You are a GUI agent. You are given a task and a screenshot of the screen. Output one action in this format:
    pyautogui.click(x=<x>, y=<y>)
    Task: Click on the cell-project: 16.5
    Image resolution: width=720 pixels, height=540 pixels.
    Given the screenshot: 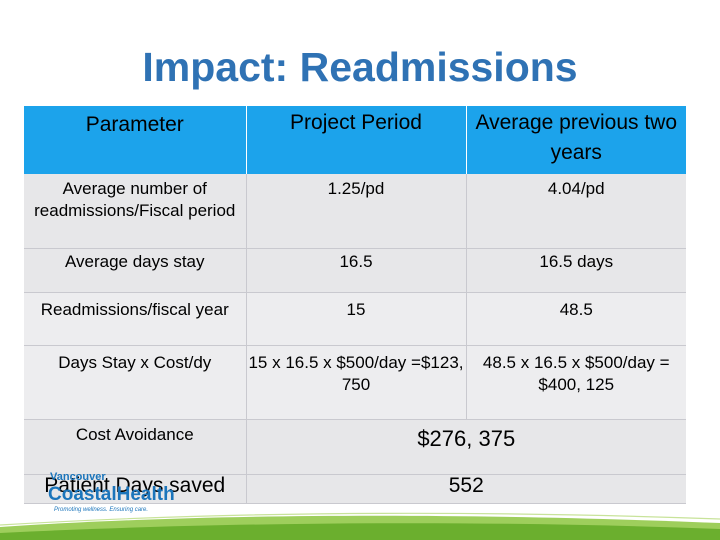 What is the action you would take?
    pyautogui.click(x=355, y=270)
    